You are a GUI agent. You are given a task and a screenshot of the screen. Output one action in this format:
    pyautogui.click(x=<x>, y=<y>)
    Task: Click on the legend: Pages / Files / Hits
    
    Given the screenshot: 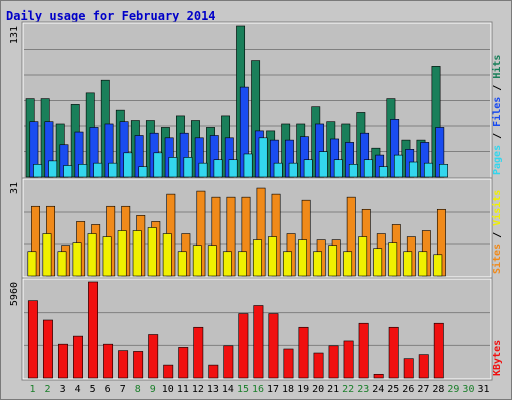 What is the action you would take?
    pyautogui.click(x=497, y=115)
    